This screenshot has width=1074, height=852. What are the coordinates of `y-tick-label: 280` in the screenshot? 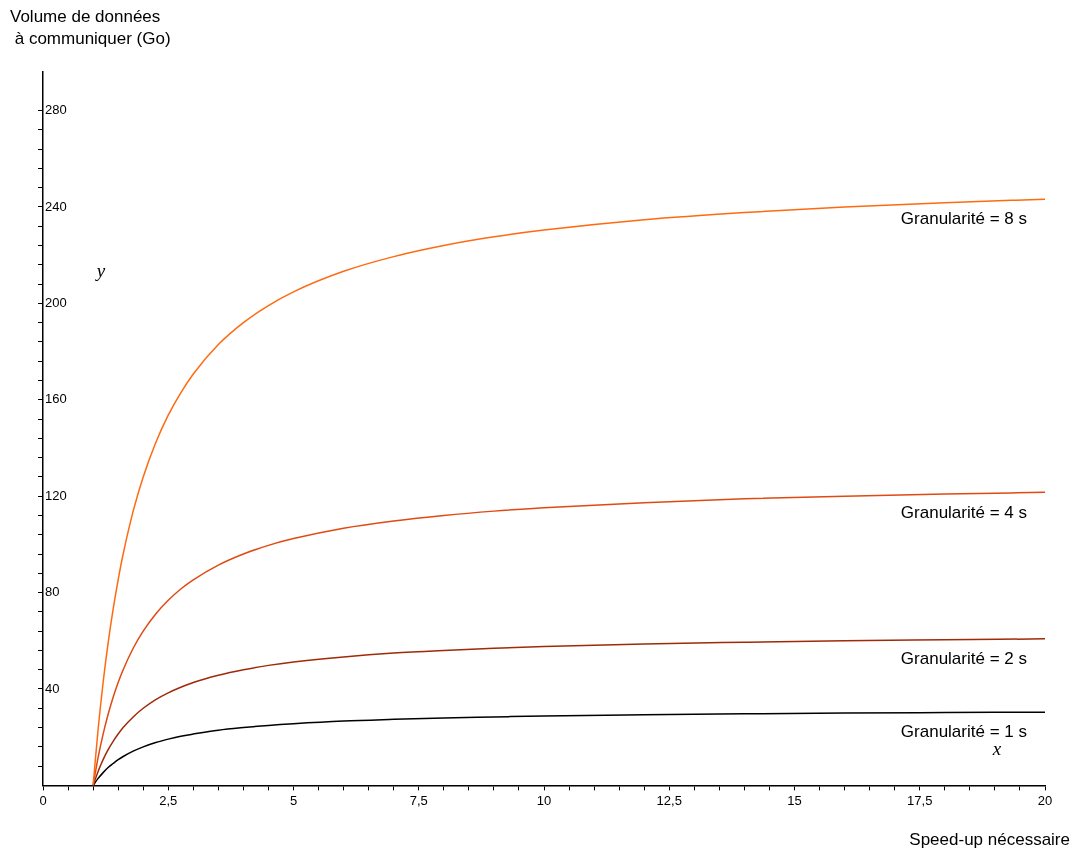 It's located at (56, 110).